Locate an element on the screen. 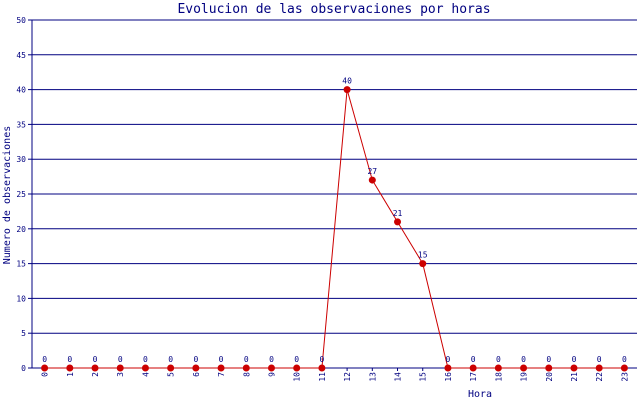  x-tick-label: 6 is located at coordinates (196, 374).